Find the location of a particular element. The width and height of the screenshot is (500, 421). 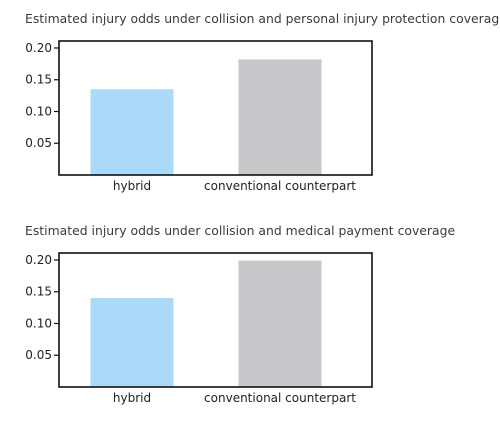

chart-2-bar-conventional-counterpart is located at coordinates (280, 323).